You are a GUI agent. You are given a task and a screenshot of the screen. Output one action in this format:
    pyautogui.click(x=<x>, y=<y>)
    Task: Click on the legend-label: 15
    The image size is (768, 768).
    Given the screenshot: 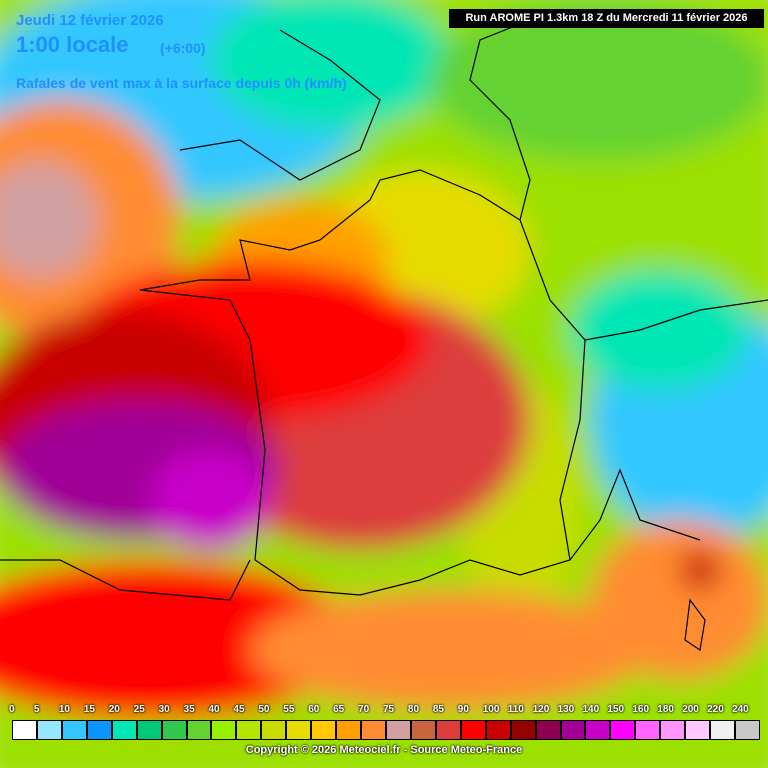 What is the action you would take?
    pyautogui.click(x=89, y=709)
    